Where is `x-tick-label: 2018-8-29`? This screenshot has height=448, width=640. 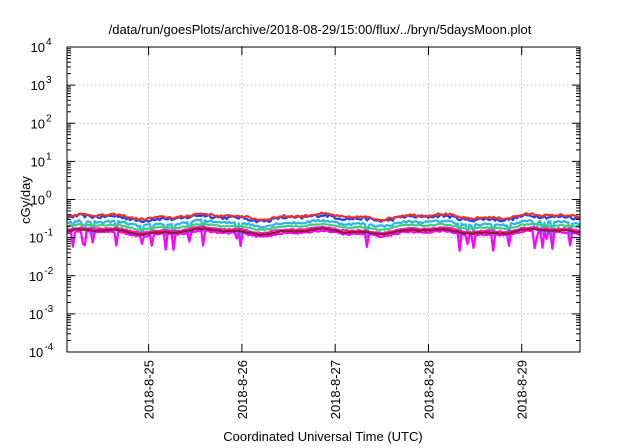 x-tick-label: 2018-8-29 is located at coordinates (522, 389).